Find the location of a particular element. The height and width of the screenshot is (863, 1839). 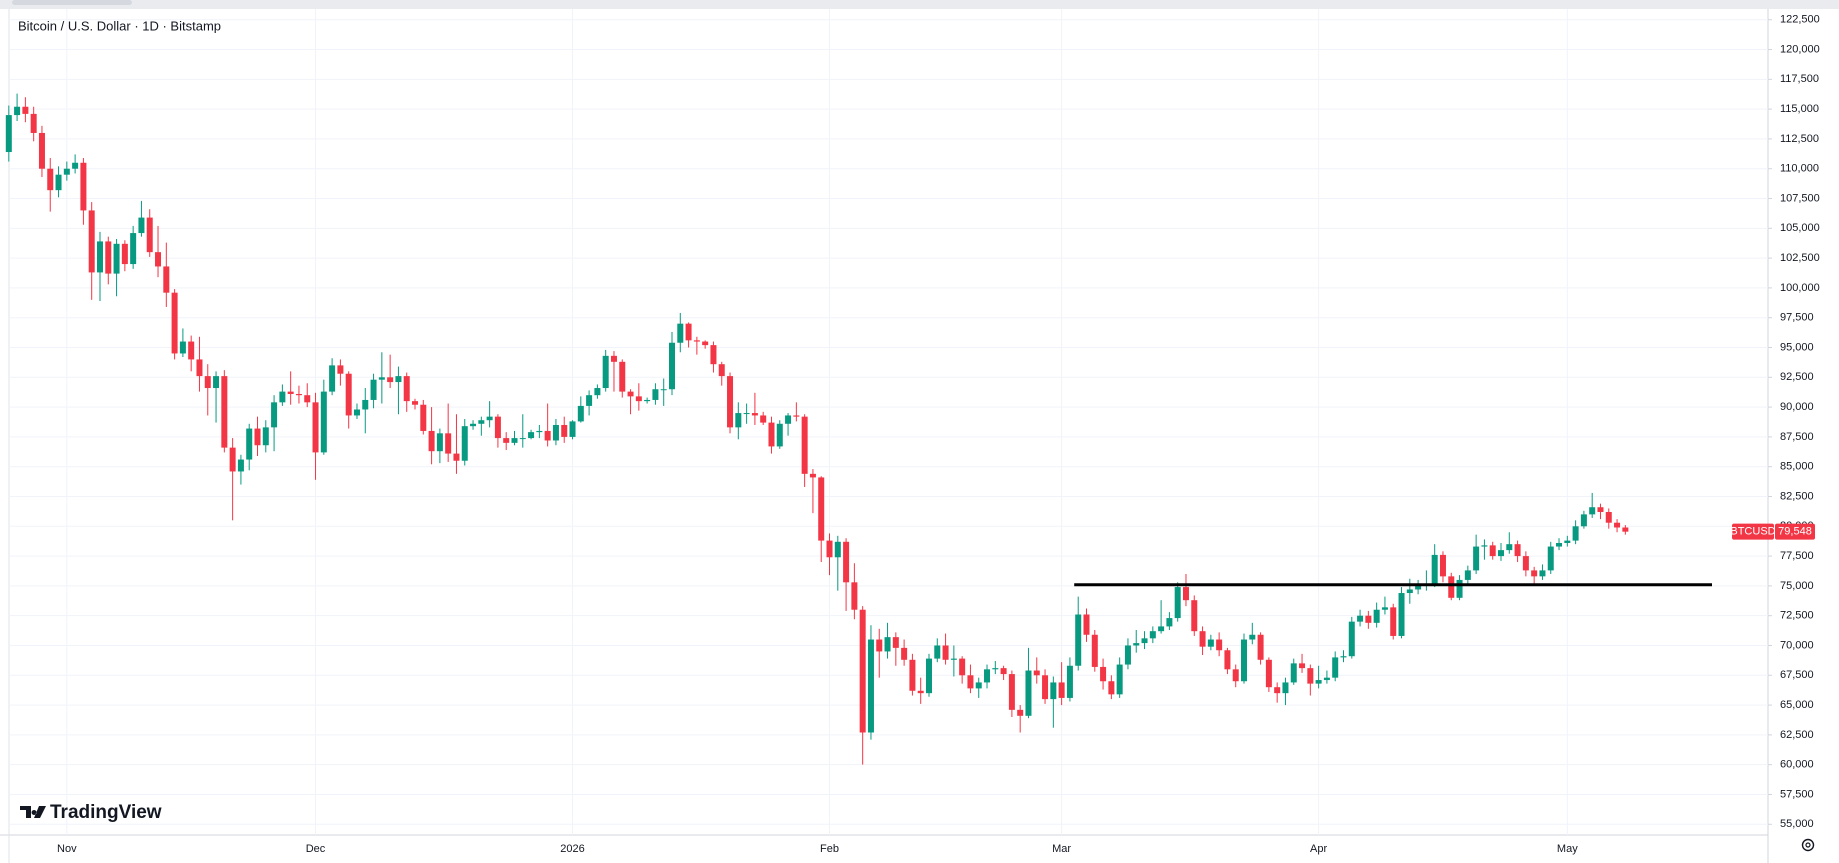

y-tick-label: 92,500 is located at coordinates (1797, 377).